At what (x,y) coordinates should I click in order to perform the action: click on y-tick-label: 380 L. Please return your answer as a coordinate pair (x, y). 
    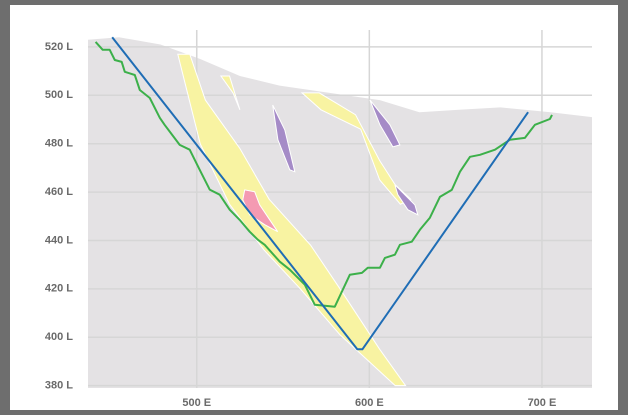
    Looking at the image, I should click on (59, 385).